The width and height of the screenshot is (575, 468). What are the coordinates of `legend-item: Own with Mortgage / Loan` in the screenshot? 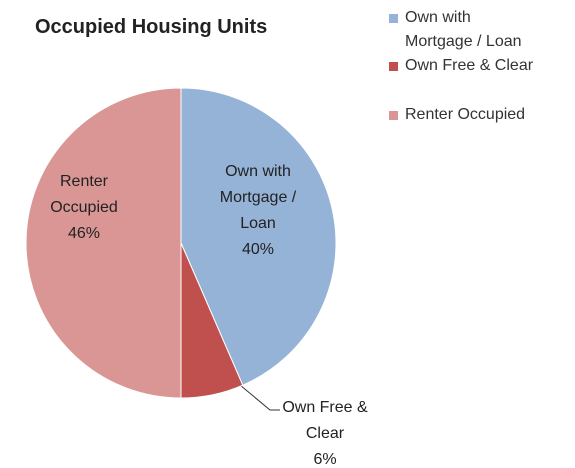 It's located at (481, 30).